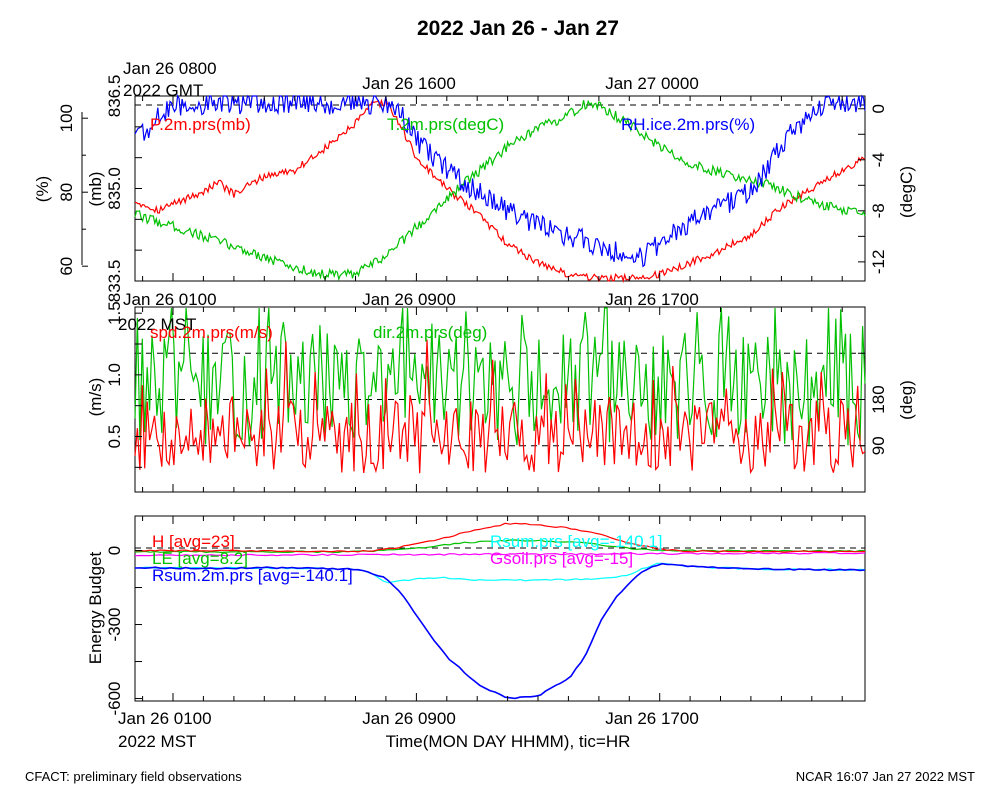 Image resolution: width=1000 pixels, height=800 pixels. Describe the element at coordinates (95, 189) in the screenshot. I see `p1-ylabel-p: (mb)` at that location.